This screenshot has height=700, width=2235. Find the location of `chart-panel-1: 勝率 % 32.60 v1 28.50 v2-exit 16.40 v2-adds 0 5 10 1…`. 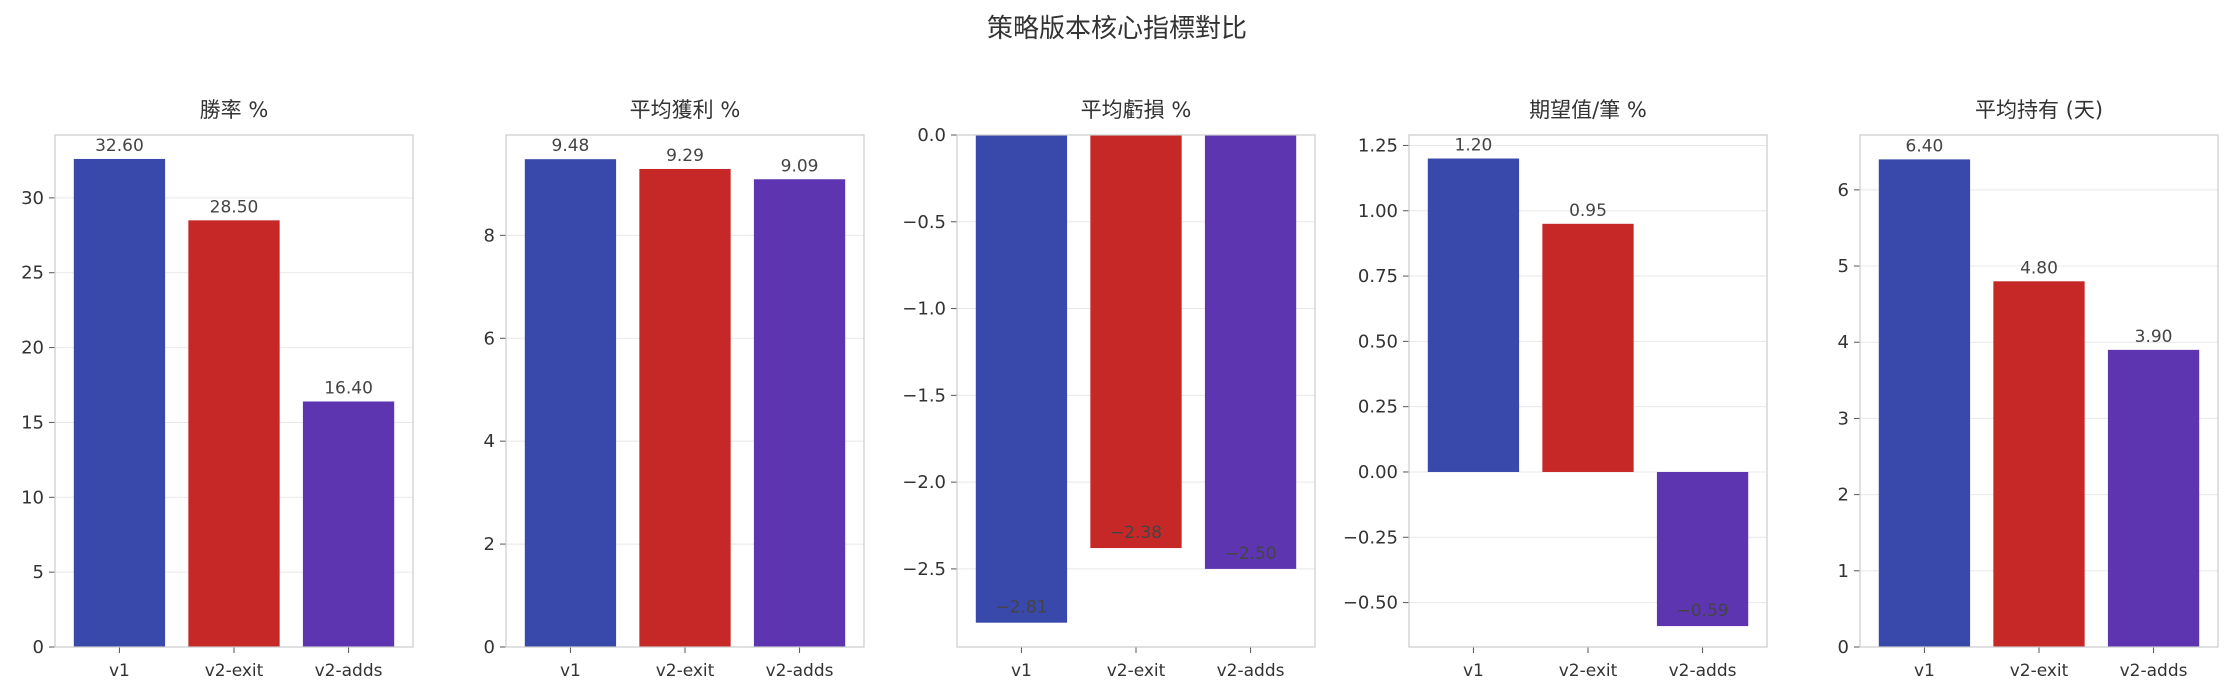

chart-panel-1: 勝率 % 32.60 v1 28.50 v2-exit 16.40 v2-adds 0 5 10 1… is located at coordinates (217, 389).